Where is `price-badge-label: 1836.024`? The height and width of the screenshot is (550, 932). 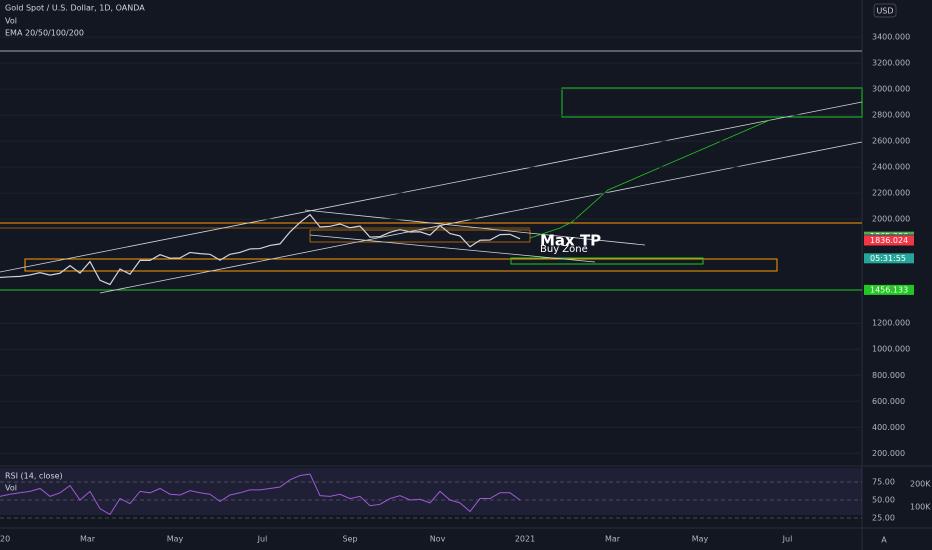
price-badge-label: 1836.024 is located at coordinates (889, 240).